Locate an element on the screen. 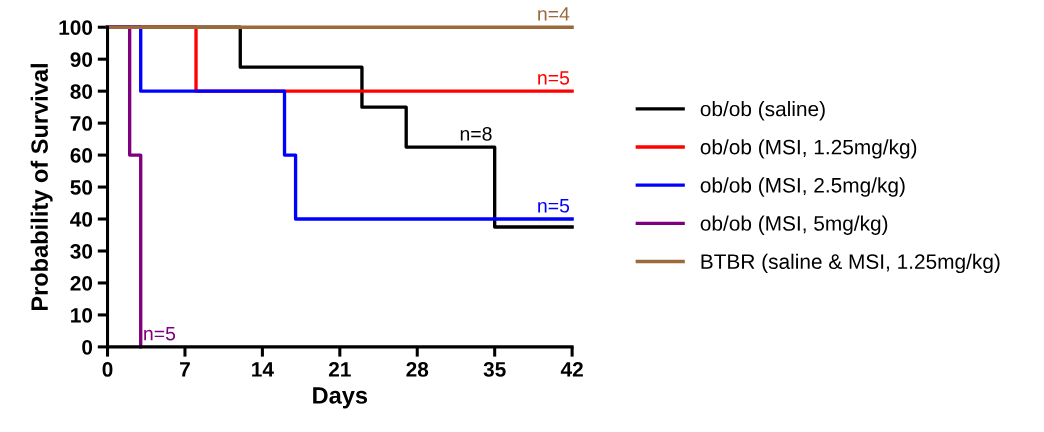 The height and width of the screenshot is (432, 1044). legend-label: ob/ob (MSI, 5mg/kg) is located at coordinates (794, 225).